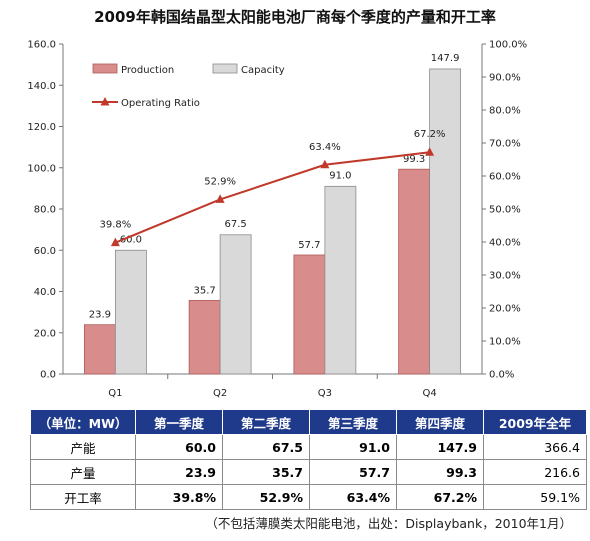  Describe the element at coordinates (430, 393) in the screenshot. I see `x-tick-label: Q4` at that location.